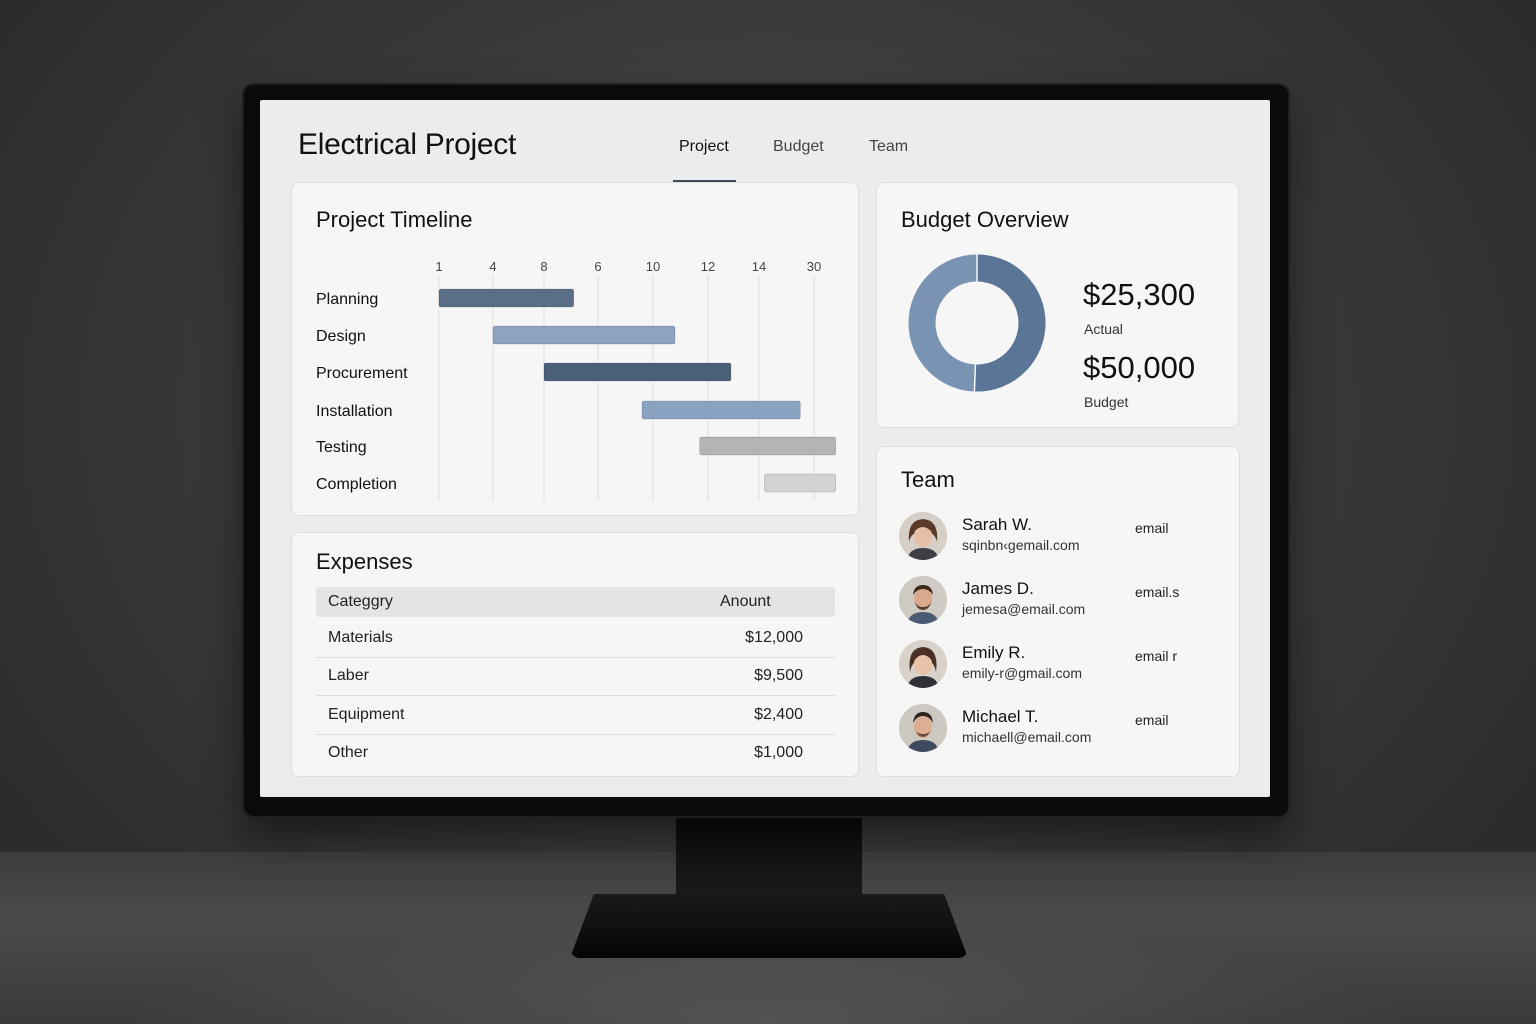 This screenshot has height=1024, width=1536. What do you see at coordinates (759, 266) in the screenshot?
I see `tick-label: 14` at bounding box center [759, 266].